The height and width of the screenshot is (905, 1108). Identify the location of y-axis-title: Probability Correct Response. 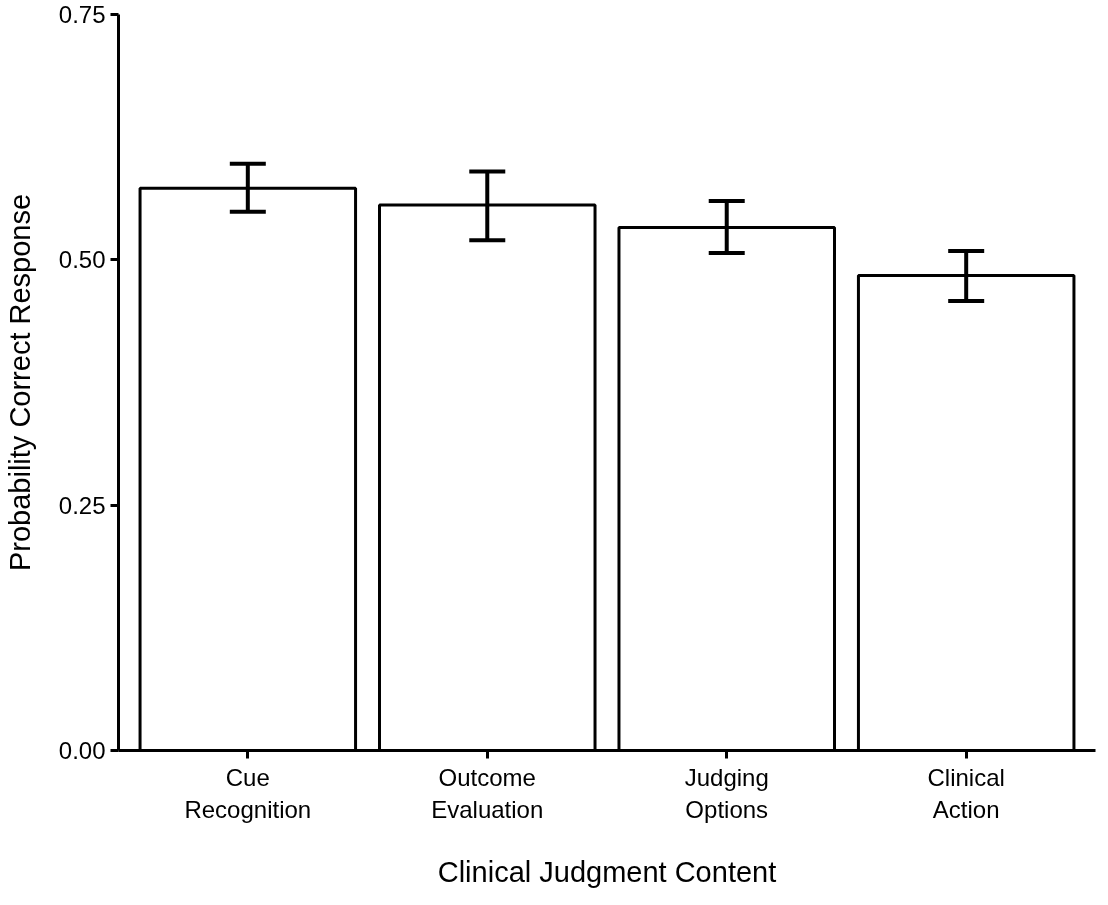
(19, 382).